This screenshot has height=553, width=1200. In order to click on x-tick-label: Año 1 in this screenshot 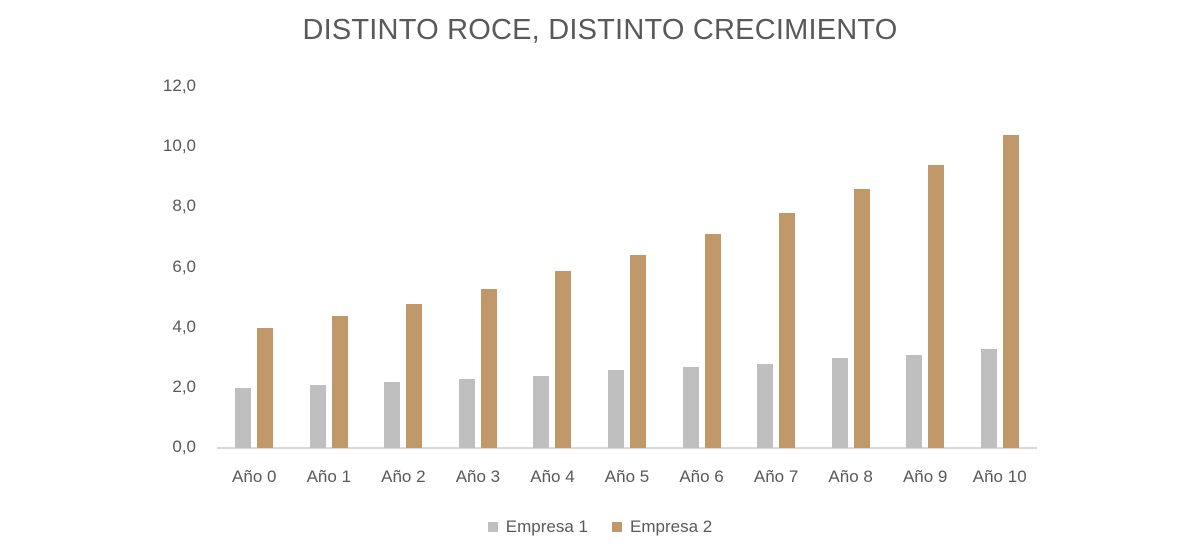, I will do `click(329, 476)`.